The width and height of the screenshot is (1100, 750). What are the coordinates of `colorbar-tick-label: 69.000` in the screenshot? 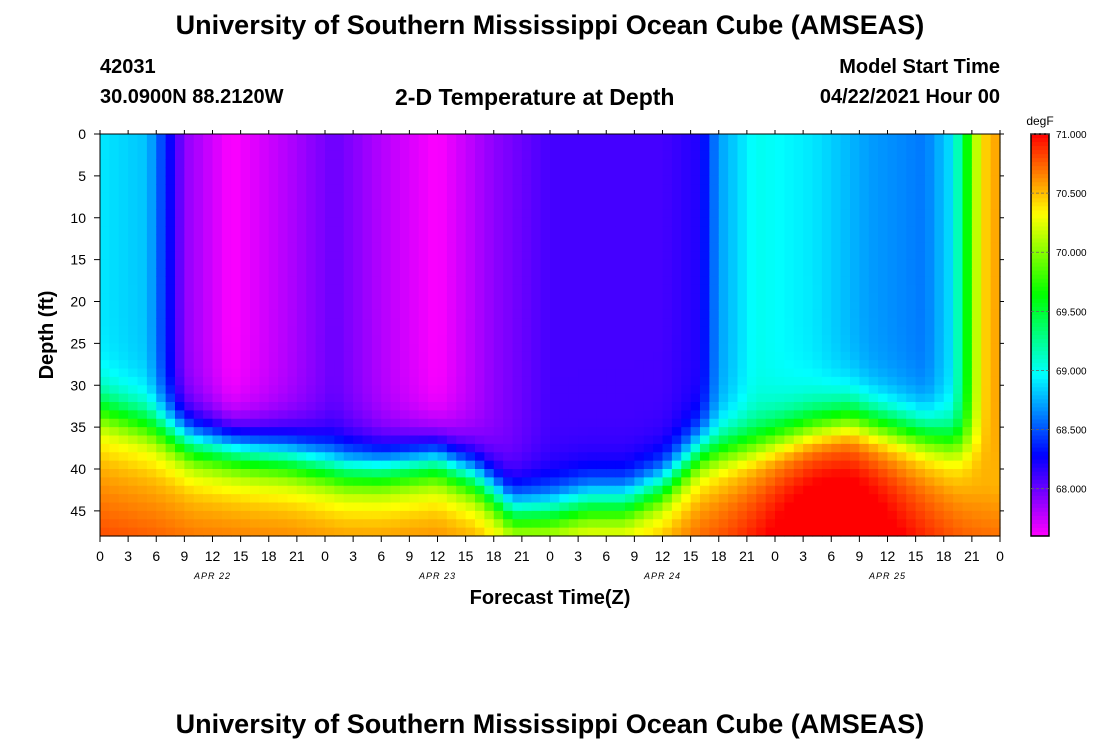 It's located at (1071, 371).